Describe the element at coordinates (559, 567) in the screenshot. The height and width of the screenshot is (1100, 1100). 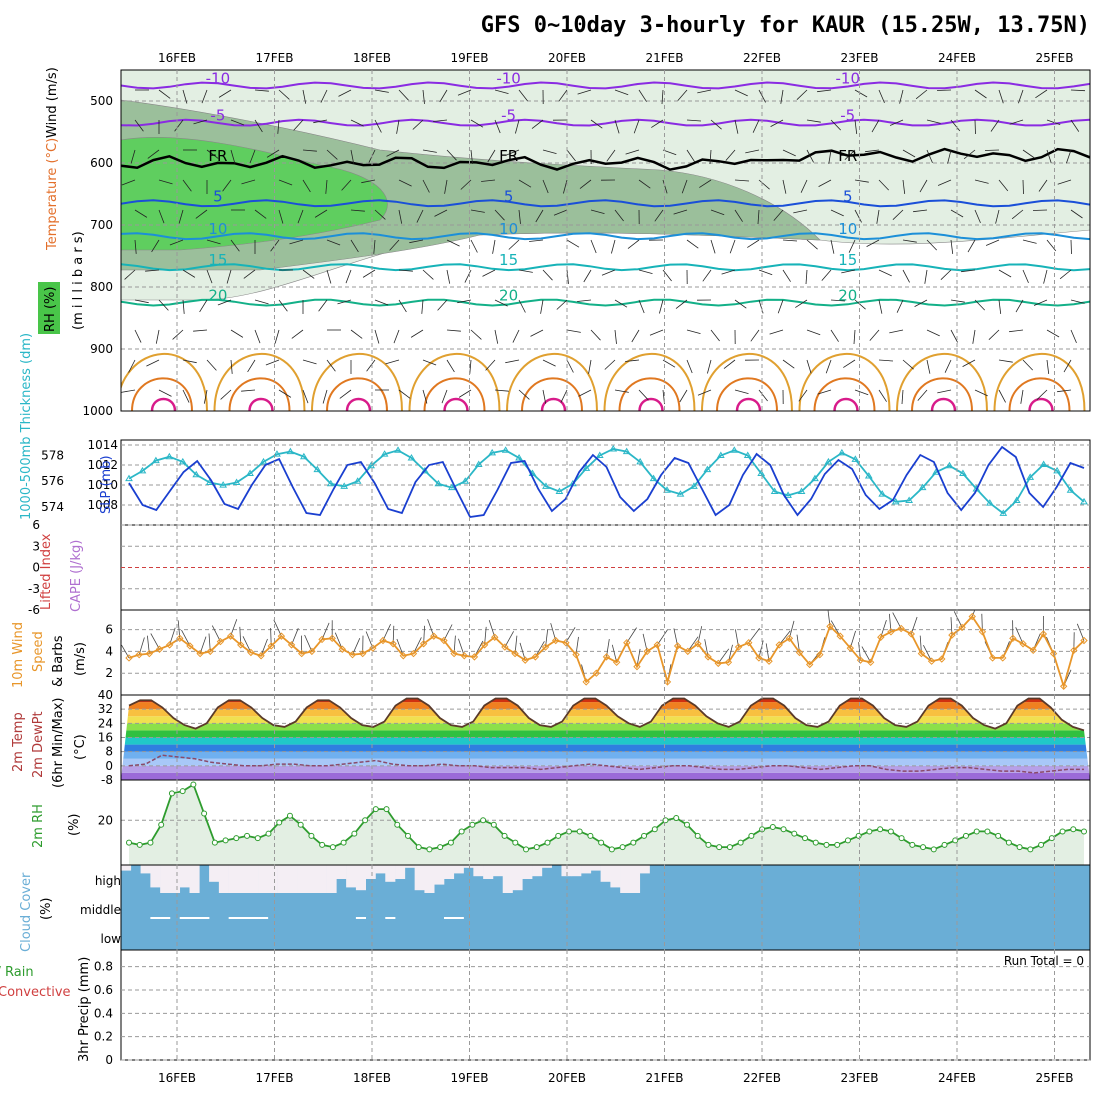
I see `stability-panel: -6 -3 0 3 6 Lifted Index CAPE (J/kg)` at that location.